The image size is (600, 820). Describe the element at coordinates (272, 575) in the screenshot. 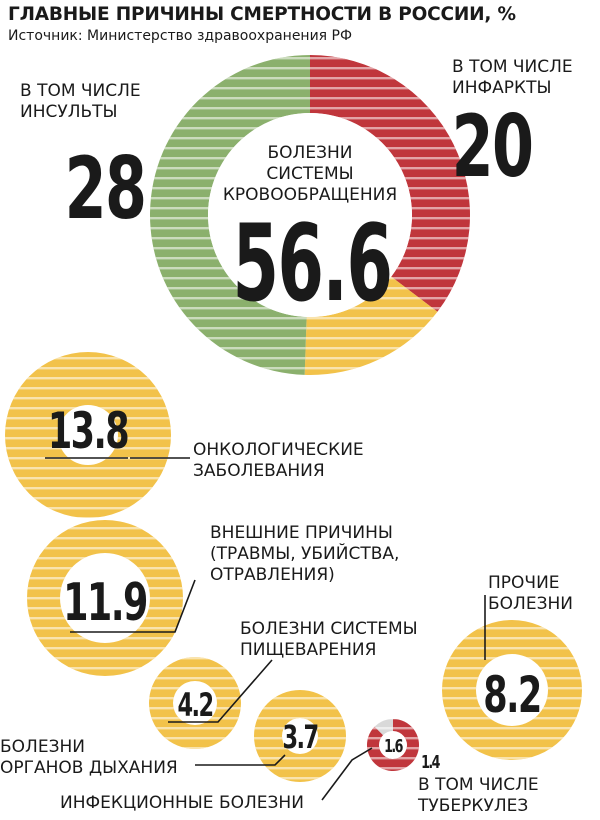

I see `external-label-line: ОТРАВЛЕНИЯ)` at that location.